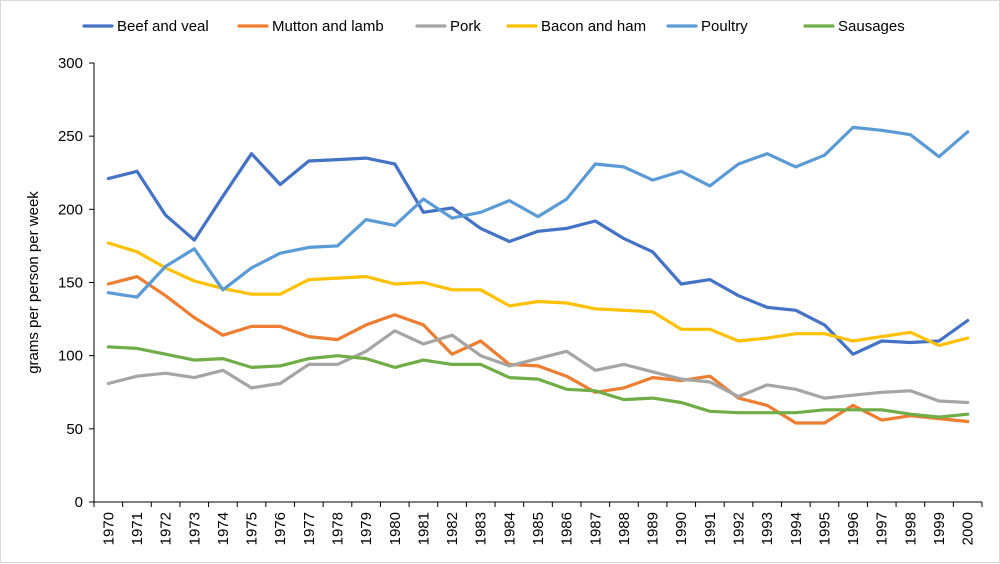 The image size is (1000, 564). I want to click on legend-label: Pork, so click(465, 26).